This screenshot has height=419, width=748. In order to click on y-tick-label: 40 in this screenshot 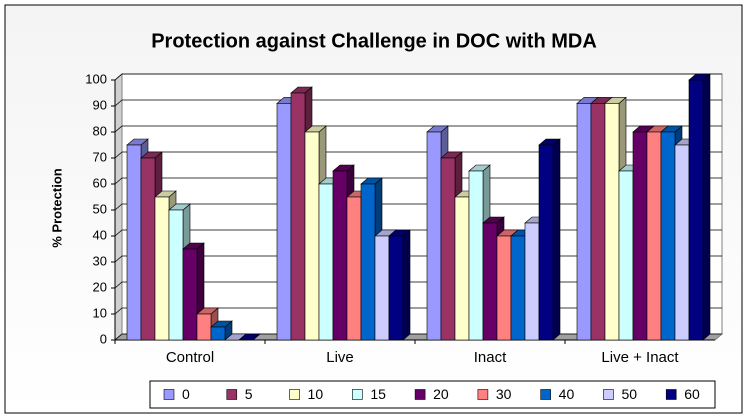, I will do `click(100, 234)`.